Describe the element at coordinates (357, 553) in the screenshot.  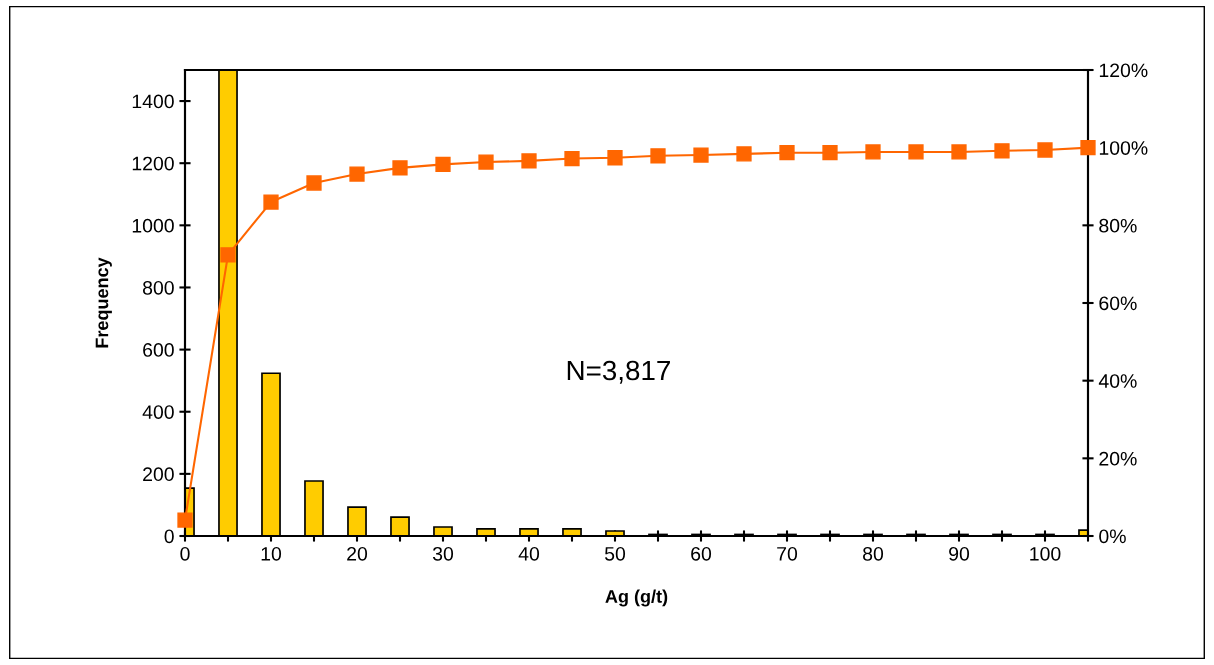
I see `x-tick-label: 20` at that location.